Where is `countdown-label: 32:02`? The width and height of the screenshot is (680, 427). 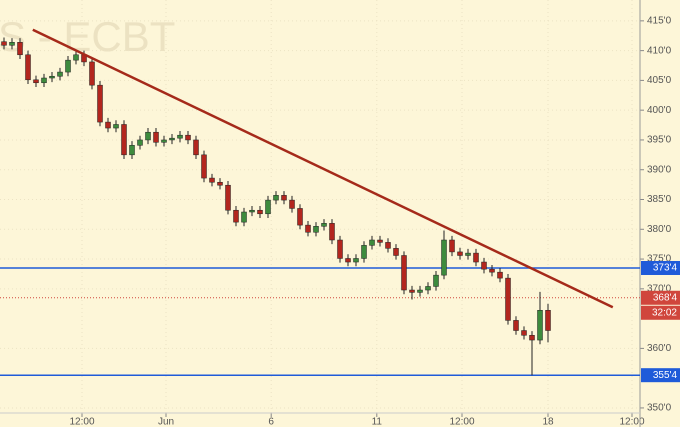 countdown-label: 32:02 is located at coordinates (664, 312).